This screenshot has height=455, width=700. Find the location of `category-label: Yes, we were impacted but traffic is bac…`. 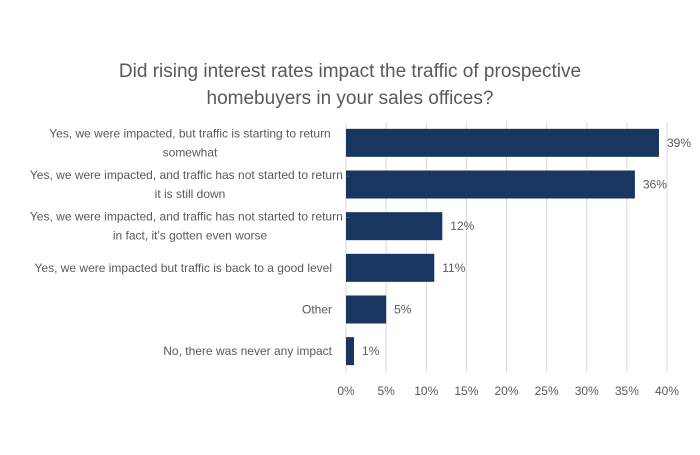

category-label: Yes, we were impacted but traffic is bac… is located at coordinates (184, 268).